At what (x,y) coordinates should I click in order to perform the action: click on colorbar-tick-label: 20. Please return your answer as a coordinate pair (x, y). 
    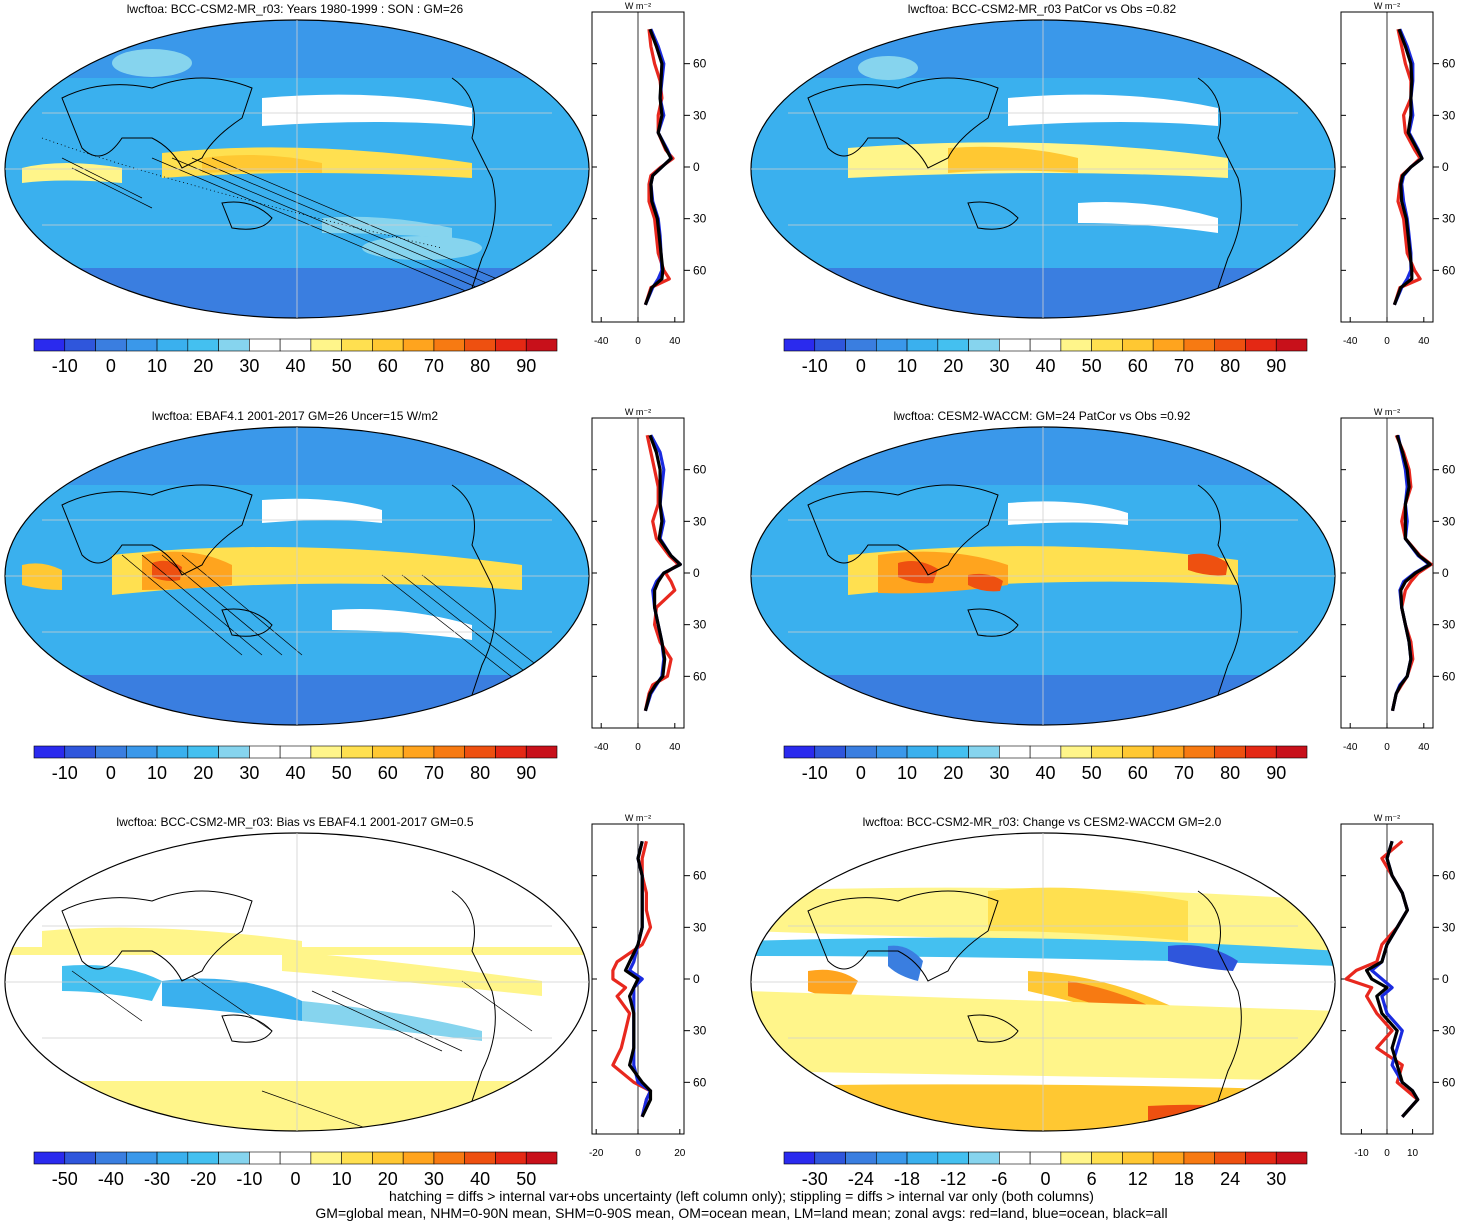
    Looking at the image, I should click on (953, 366).